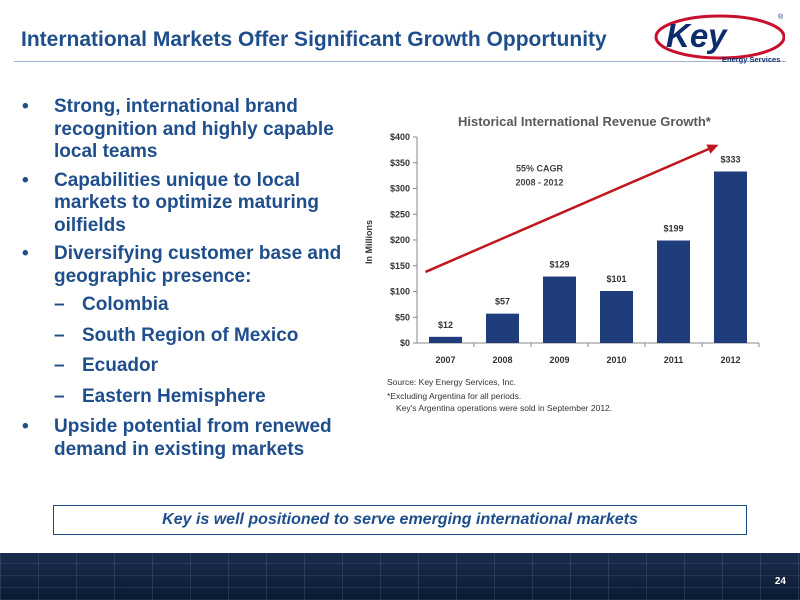 The width and height of the screenshot is (800, 600). Describe the element at coordinates (730, 257) in the screenshot. I see `bar-2012` at that location.